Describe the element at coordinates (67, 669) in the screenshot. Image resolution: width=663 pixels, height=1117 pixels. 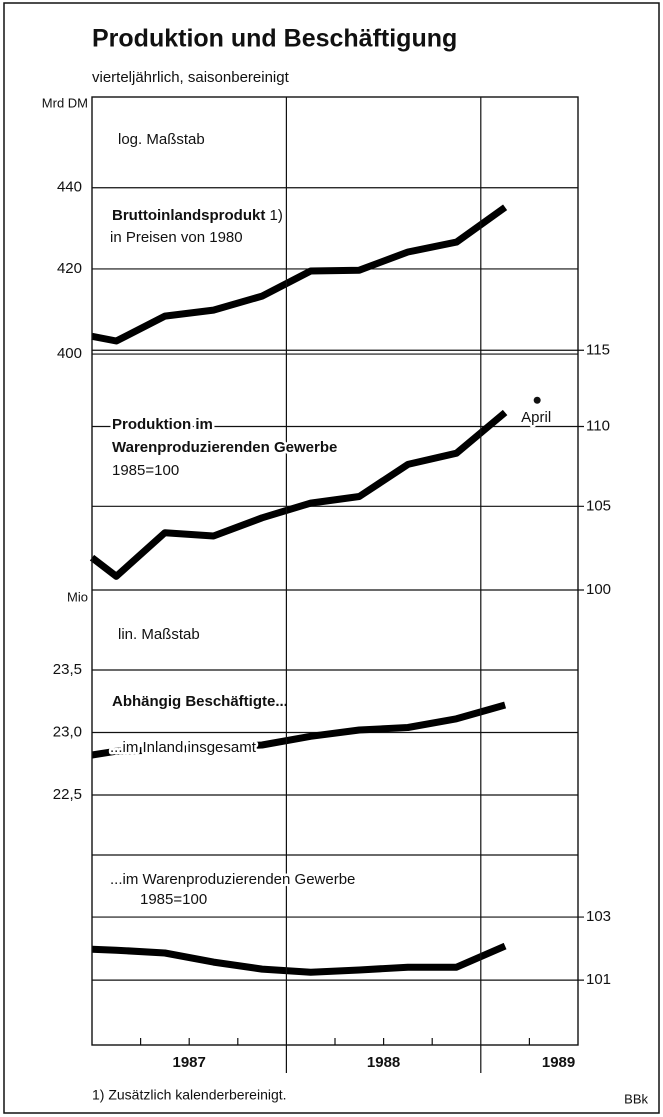
I see `y-tick-label: 23,5` at that location.